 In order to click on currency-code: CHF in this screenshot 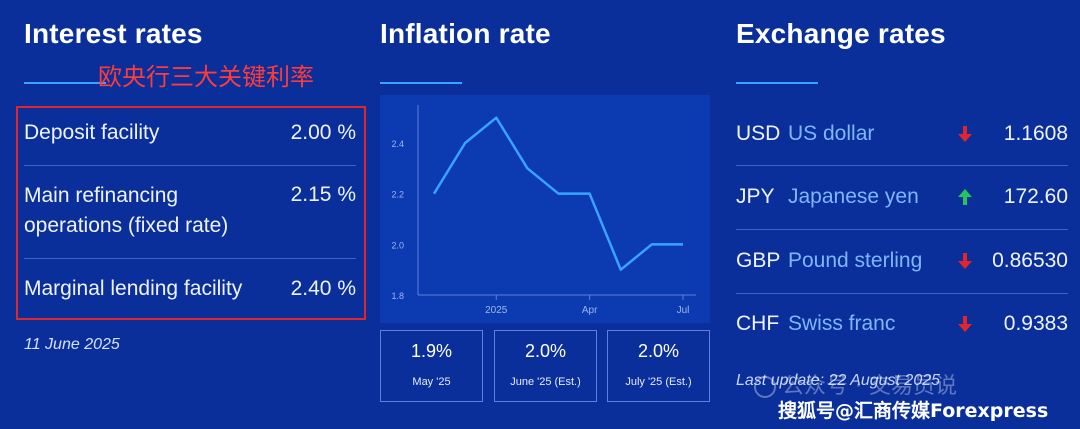, I will do `click(758, 323)`.